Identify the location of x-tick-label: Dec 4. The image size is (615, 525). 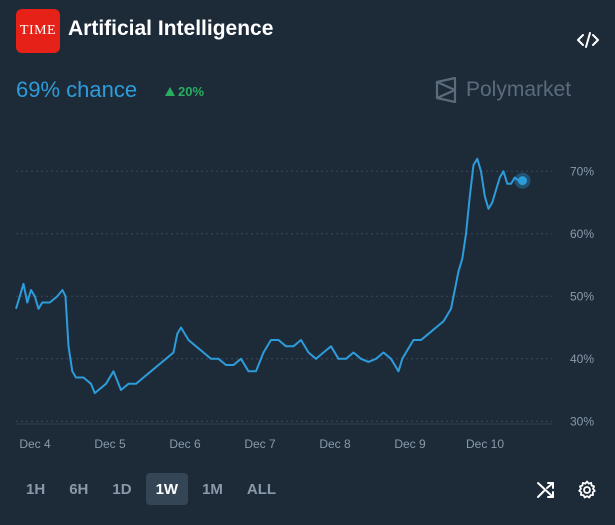
(35, 444).